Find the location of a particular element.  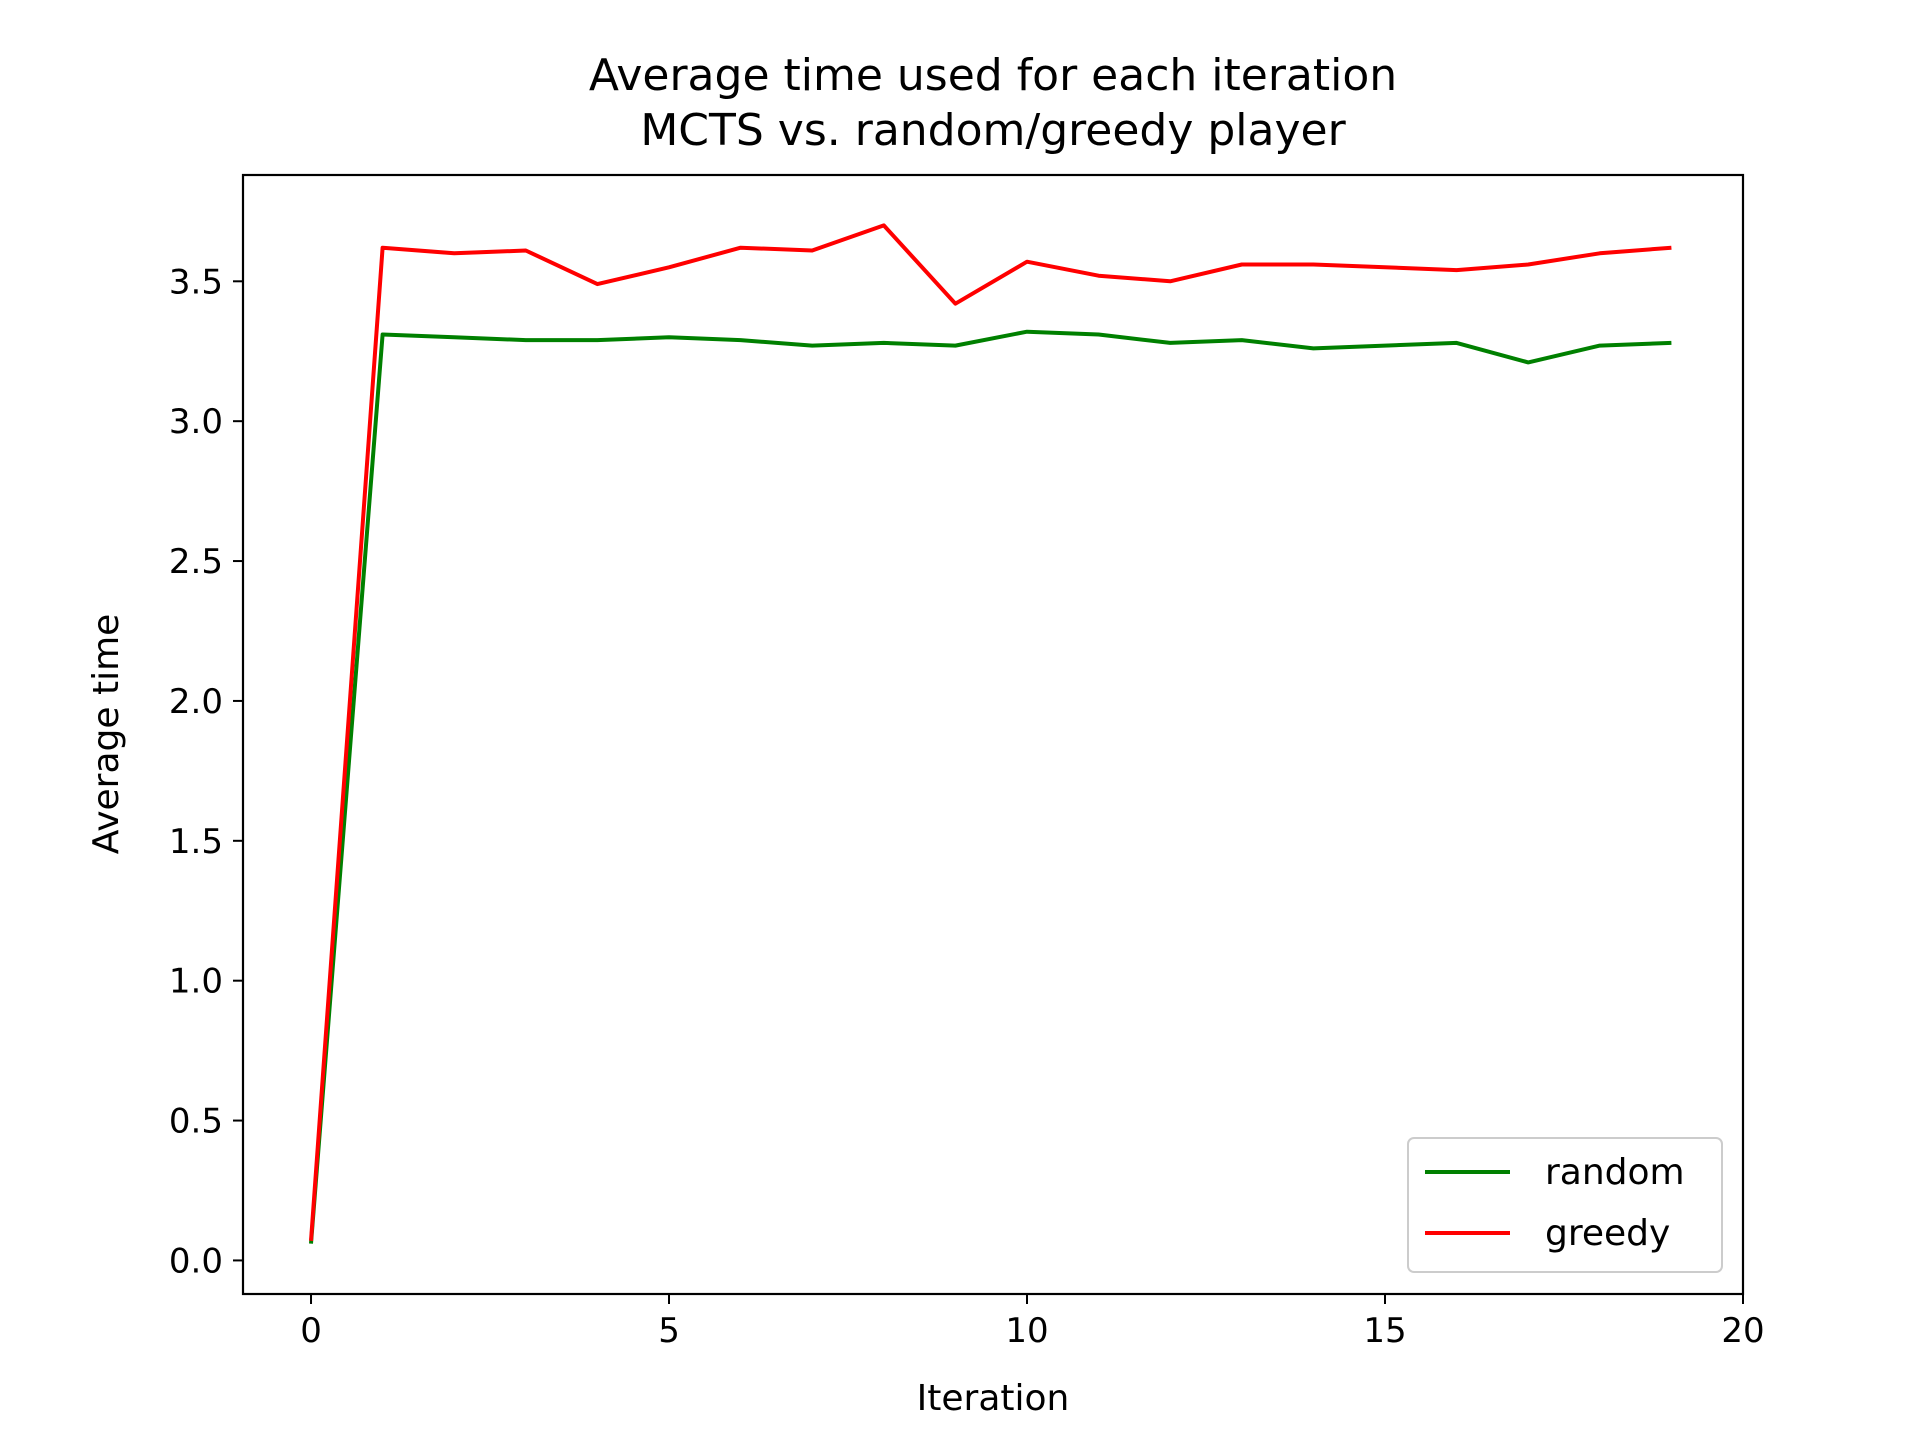

x-axis-ticks: 0 5 10 15 20 is located at coordinates (1032, 1322).